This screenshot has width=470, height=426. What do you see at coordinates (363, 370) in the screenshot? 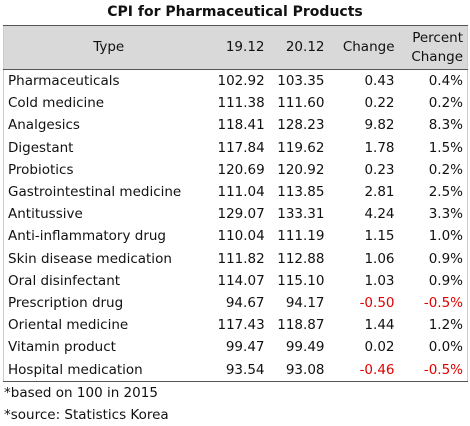
I see `cell-value: -0.46` at bounding box center [363, 370].